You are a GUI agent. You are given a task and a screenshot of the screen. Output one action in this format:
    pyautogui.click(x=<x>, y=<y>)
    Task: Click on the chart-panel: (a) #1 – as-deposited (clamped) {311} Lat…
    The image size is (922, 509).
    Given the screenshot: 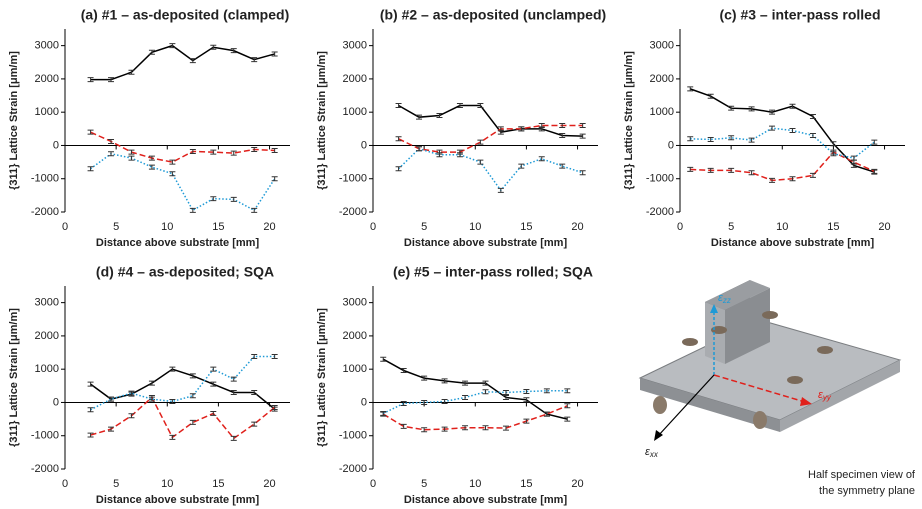 What is the action you would take?
    pyautogui.click(x=149, y=128)
    